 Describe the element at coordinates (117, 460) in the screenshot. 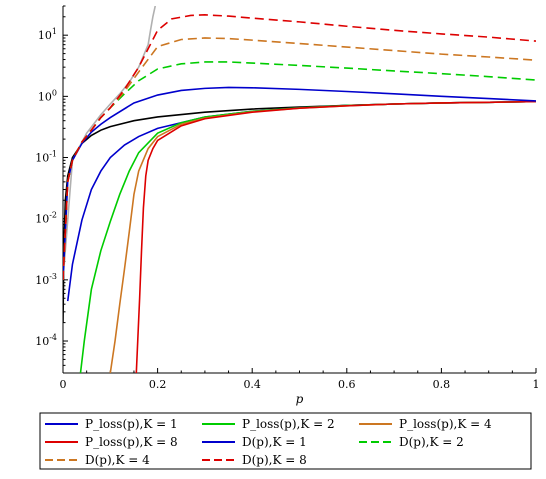

I see `legend-label: D(p),K = 4` at that location.